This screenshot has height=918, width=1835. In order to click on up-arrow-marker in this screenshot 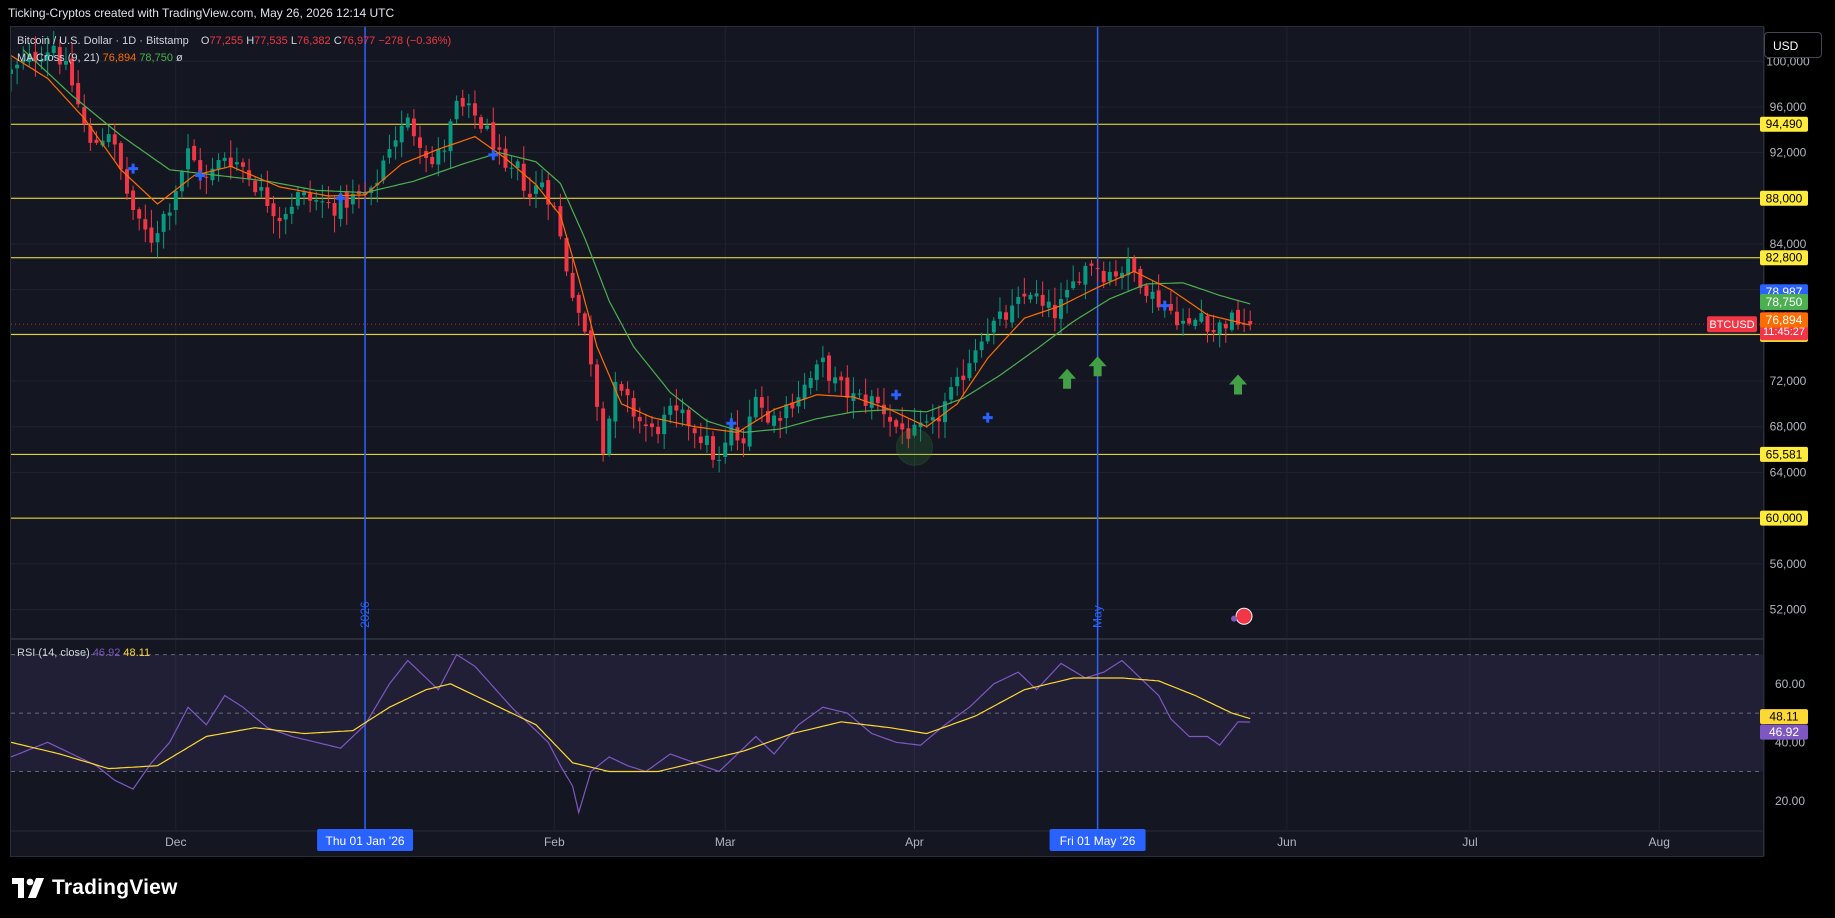, I will do `click(1097, 366)`.